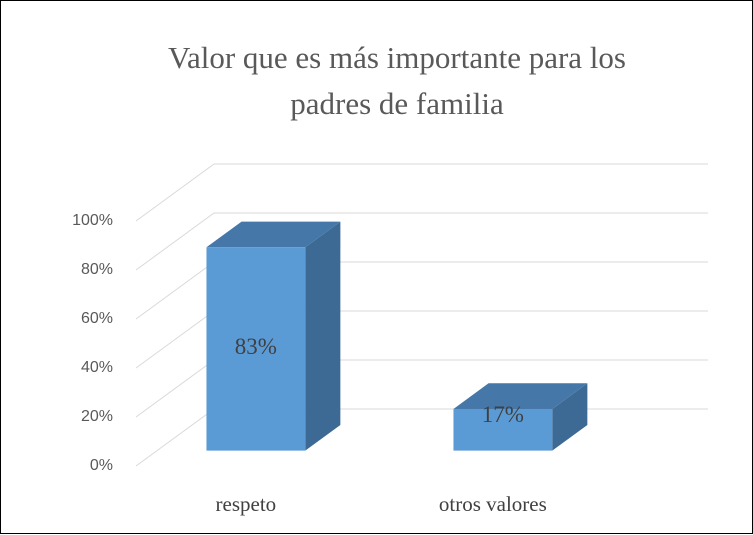  Describe the element at coordinates (246, 504) in the screenshot. I see `x-tick-label: respeto` at that location.